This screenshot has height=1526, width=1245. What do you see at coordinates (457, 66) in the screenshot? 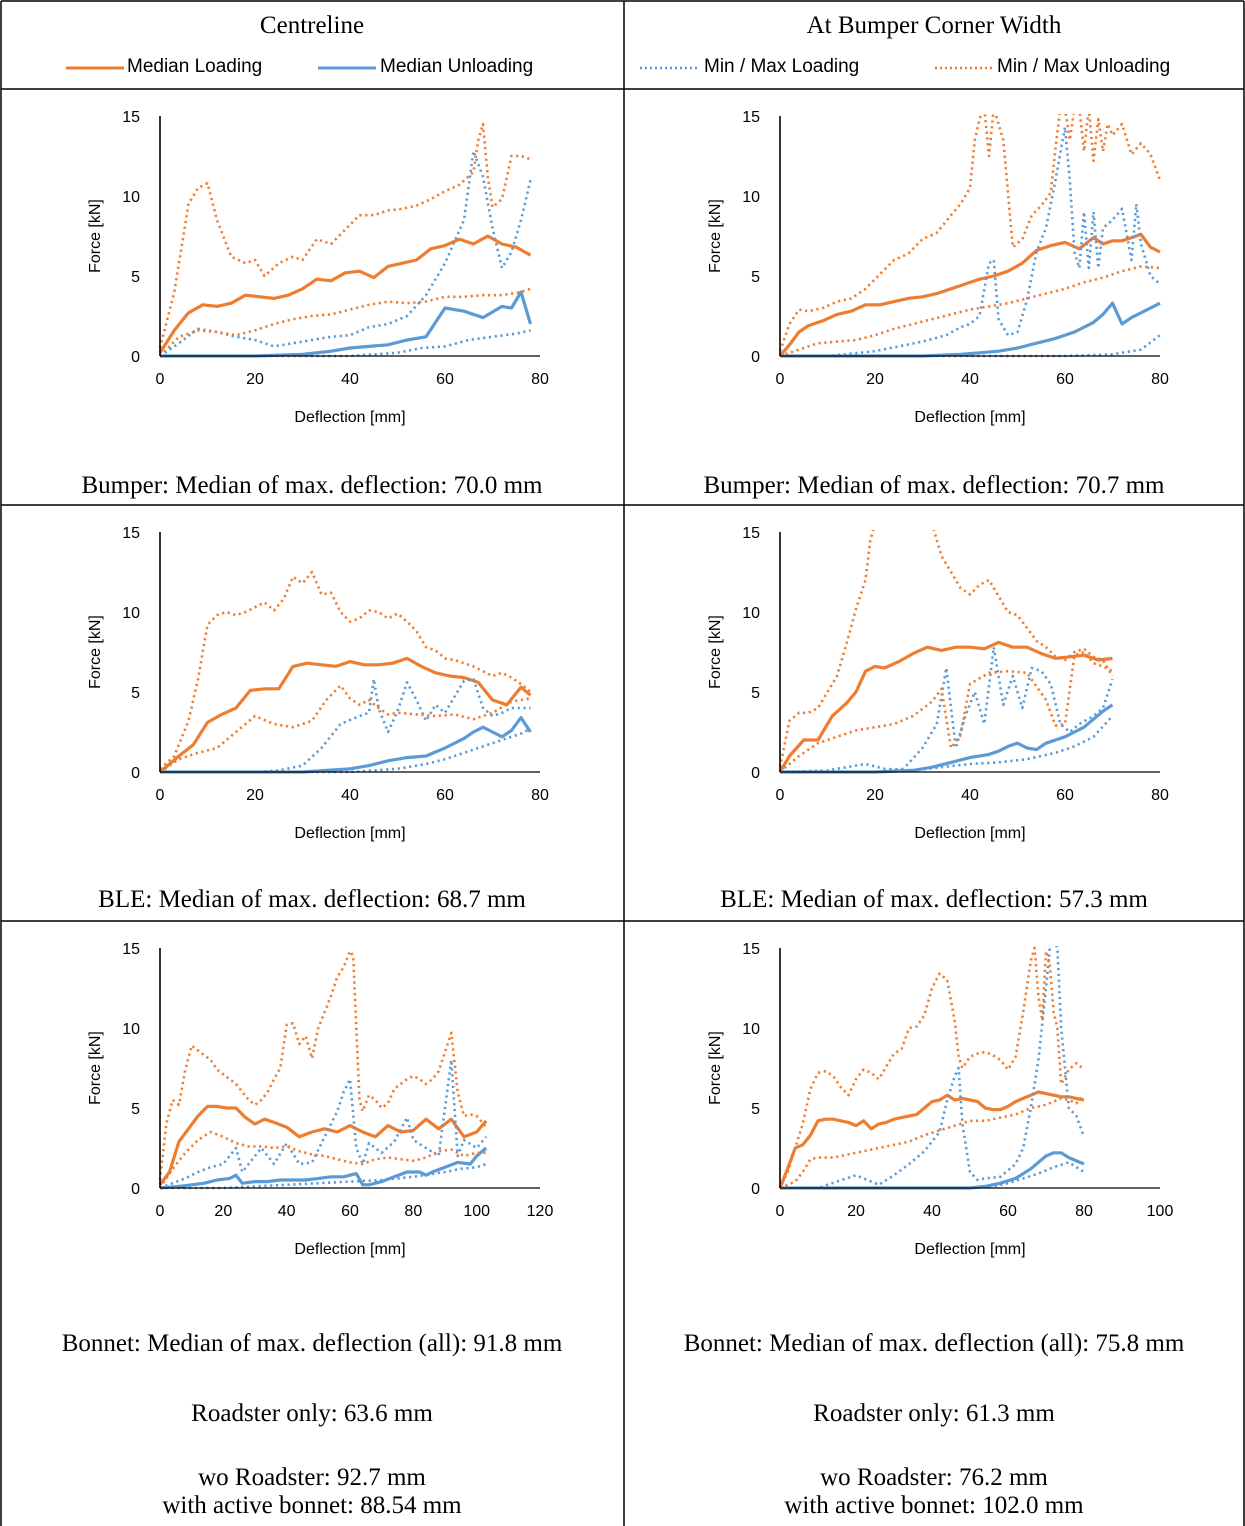
I see `legend-label-median-unloading: Median Unloading` at bounding box center [457, 66].